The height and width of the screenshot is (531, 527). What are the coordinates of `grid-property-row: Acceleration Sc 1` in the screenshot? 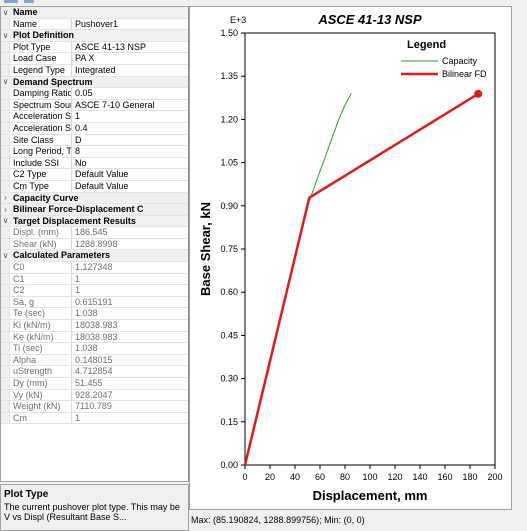 It's located at (94, 117).